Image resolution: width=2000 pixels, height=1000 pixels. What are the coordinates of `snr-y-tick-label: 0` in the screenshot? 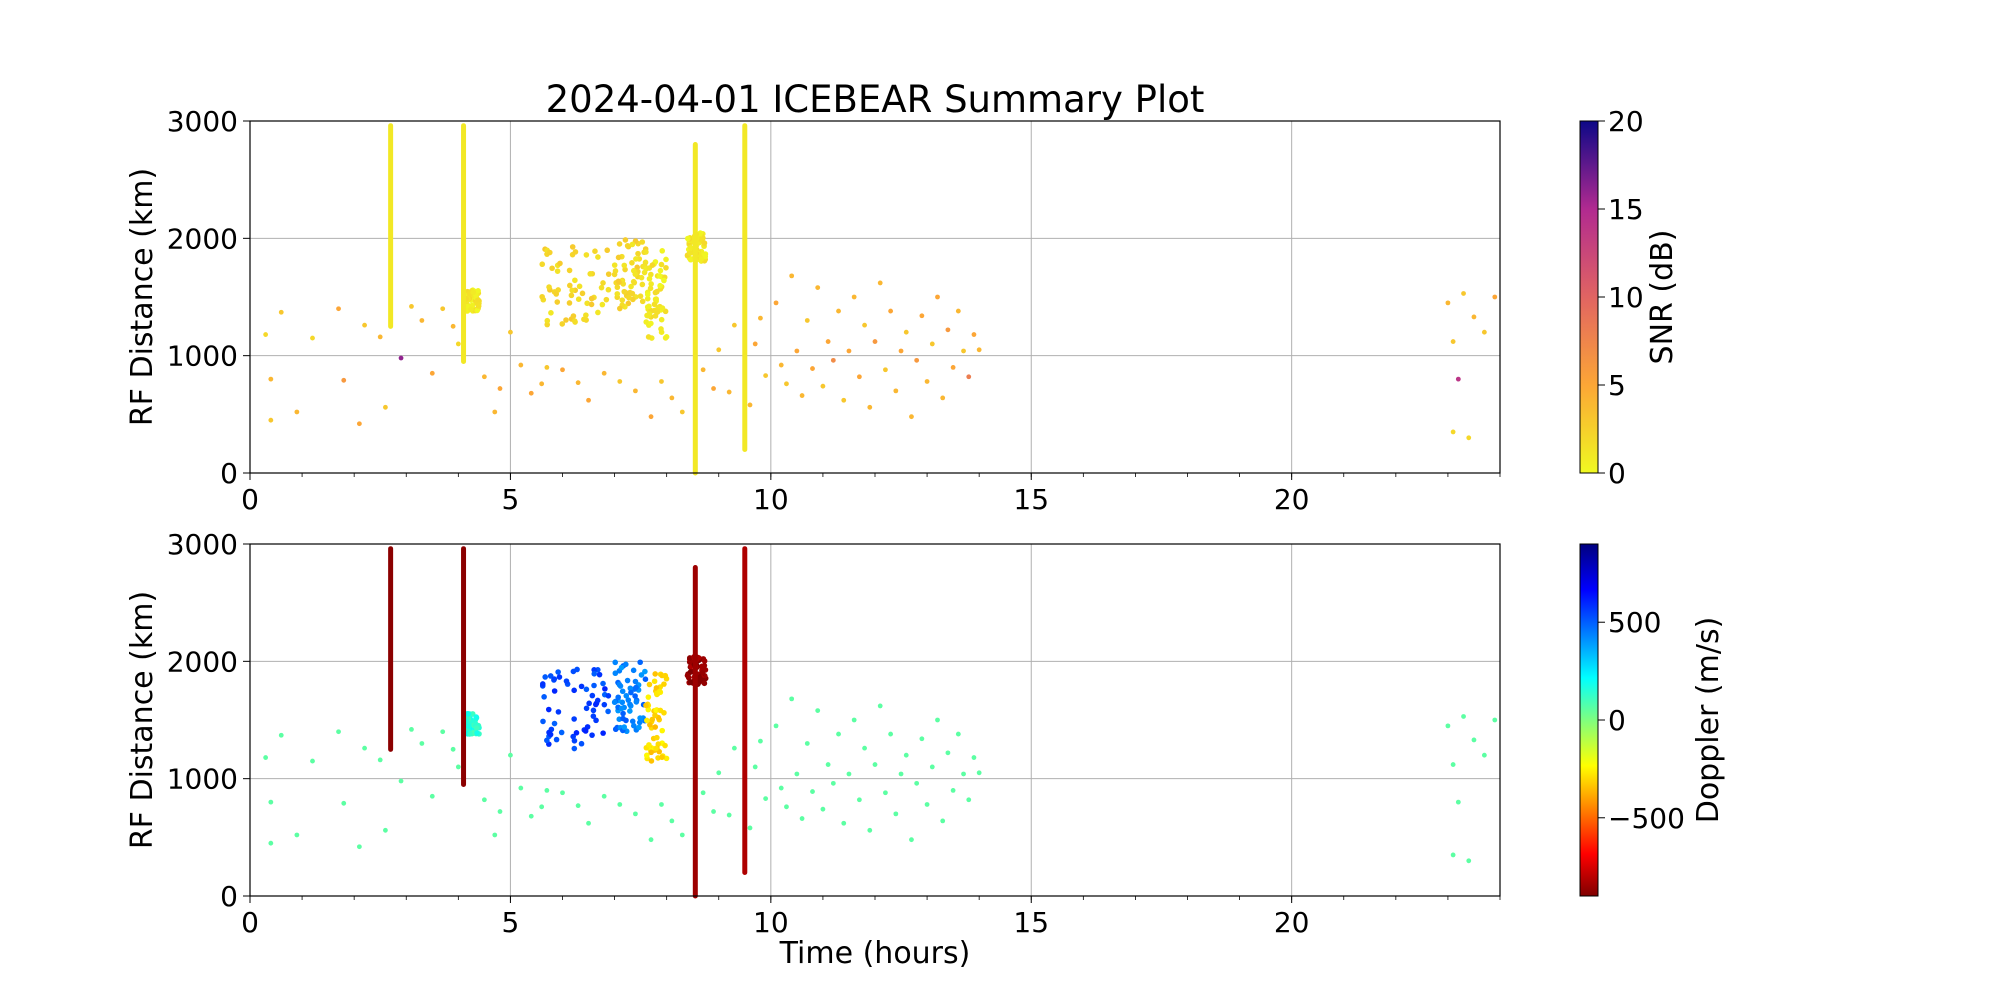 It's located at (229, 473).